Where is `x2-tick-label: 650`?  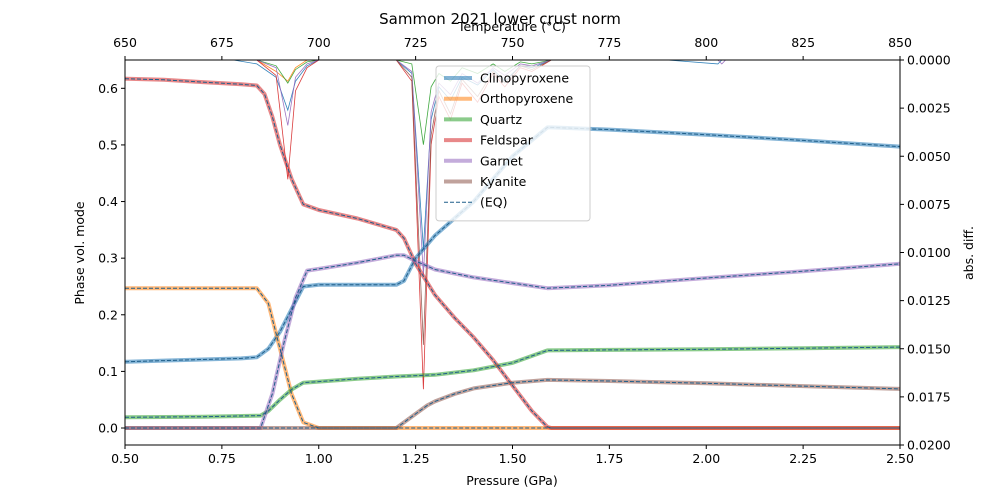
x2-tick-label: 650 is located at coordinates (125, 42).